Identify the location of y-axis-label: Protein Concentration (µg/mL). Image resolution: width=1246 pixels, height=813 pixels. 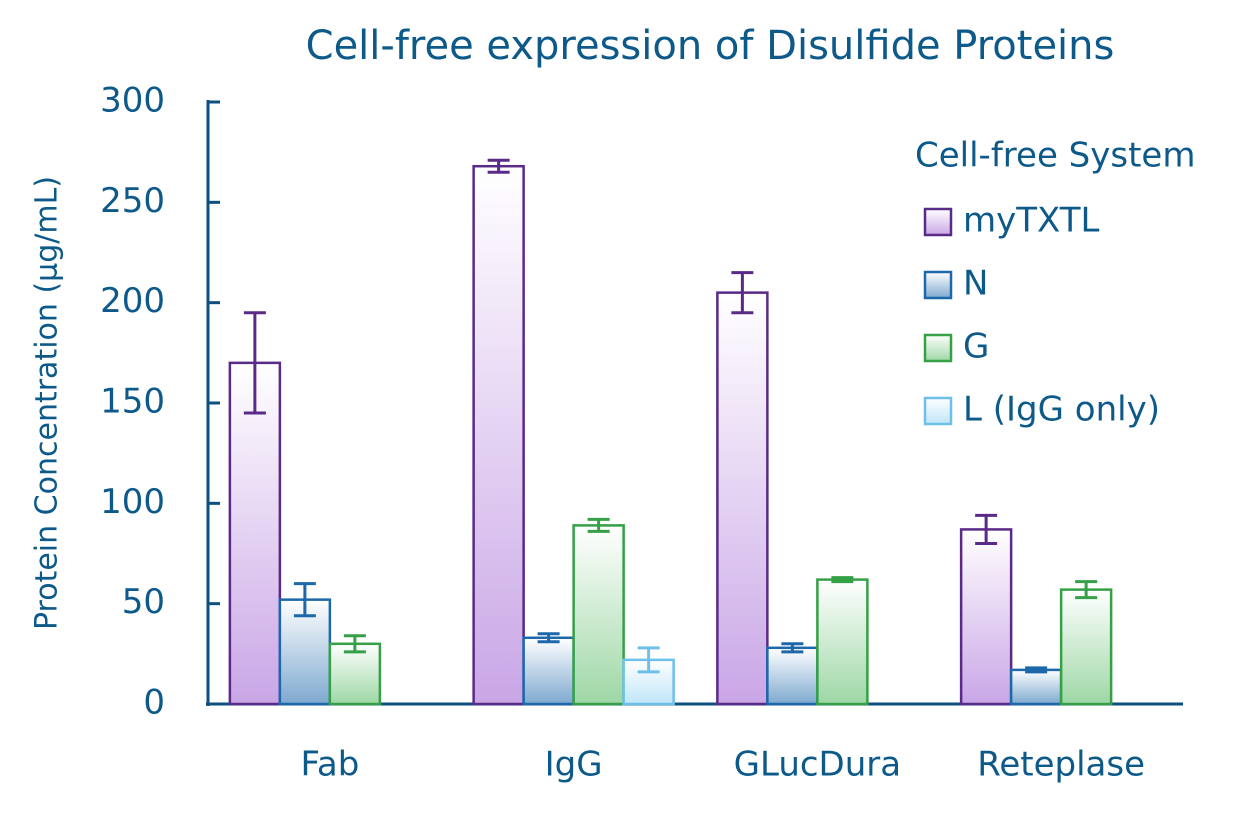
(47, 403).